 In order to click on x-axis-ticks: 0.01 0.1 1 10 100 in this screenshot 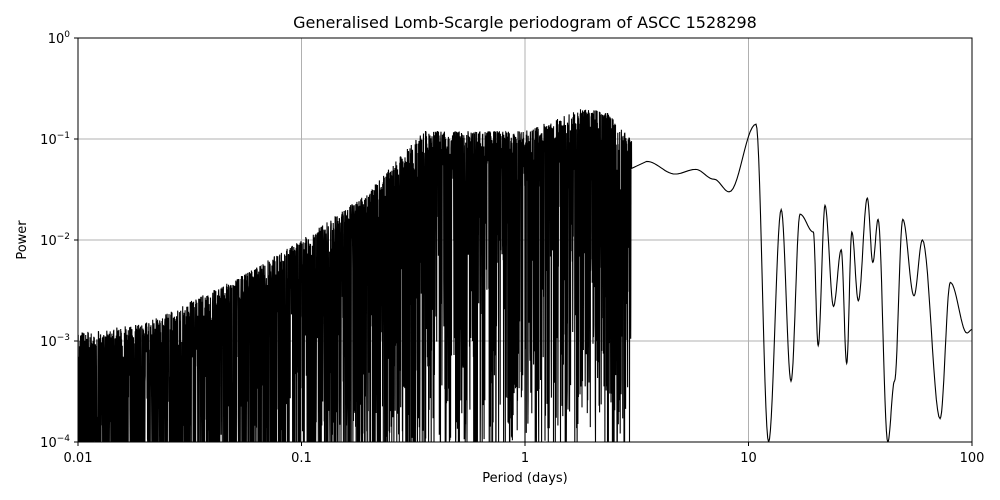, I will do `click(524, 454)`.